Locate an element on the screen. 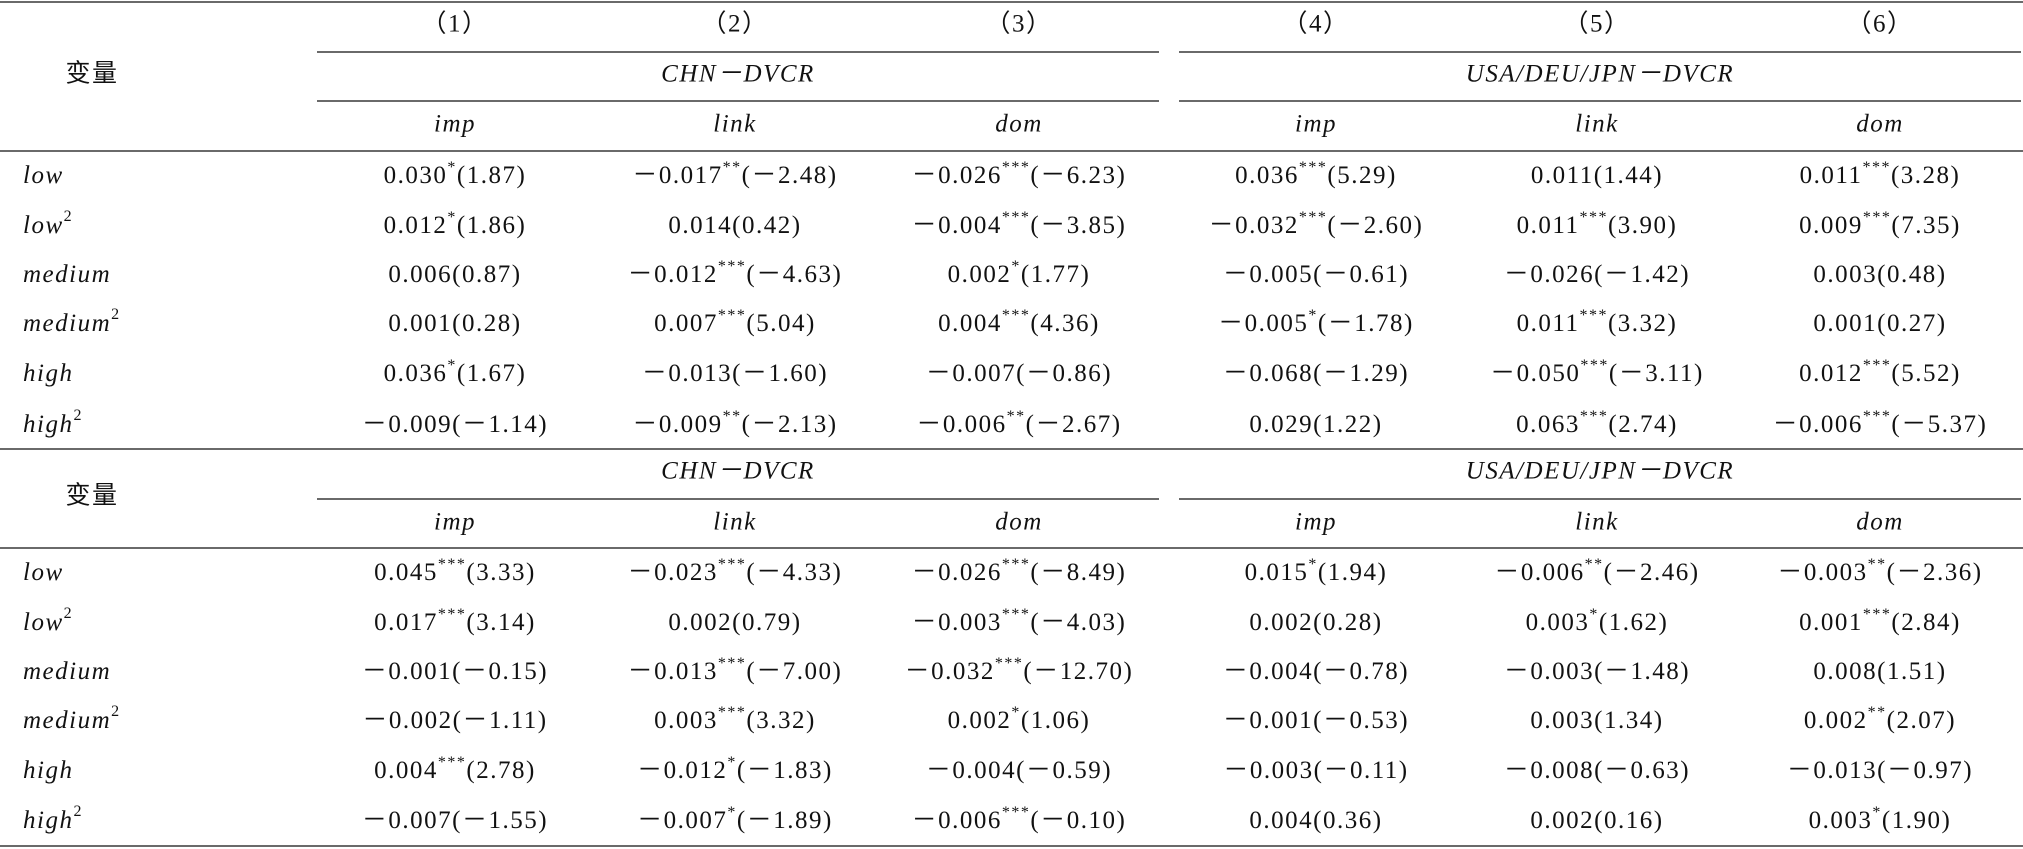  cell: 0.004(0.36) is located at coordinates (1315, 820).